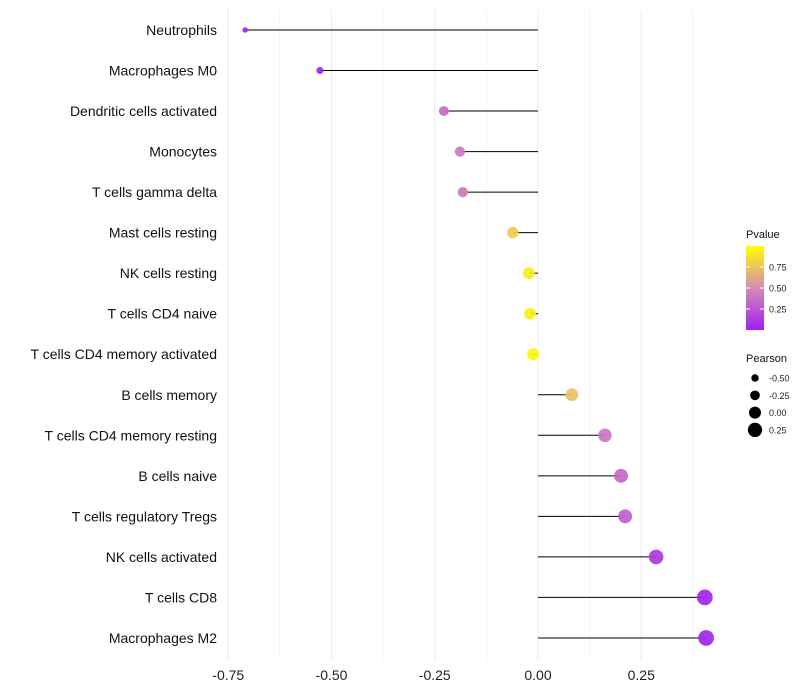  Describe the element at coordinates (143, 111) in the screenshot. I see `y-tick-label: Dendritic cells activated` at that location.